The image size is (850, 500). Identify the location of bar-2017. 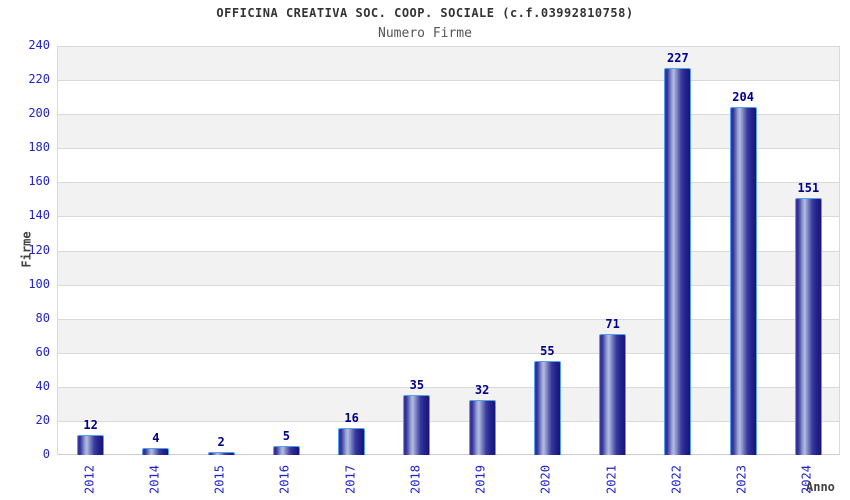
(352, 441).